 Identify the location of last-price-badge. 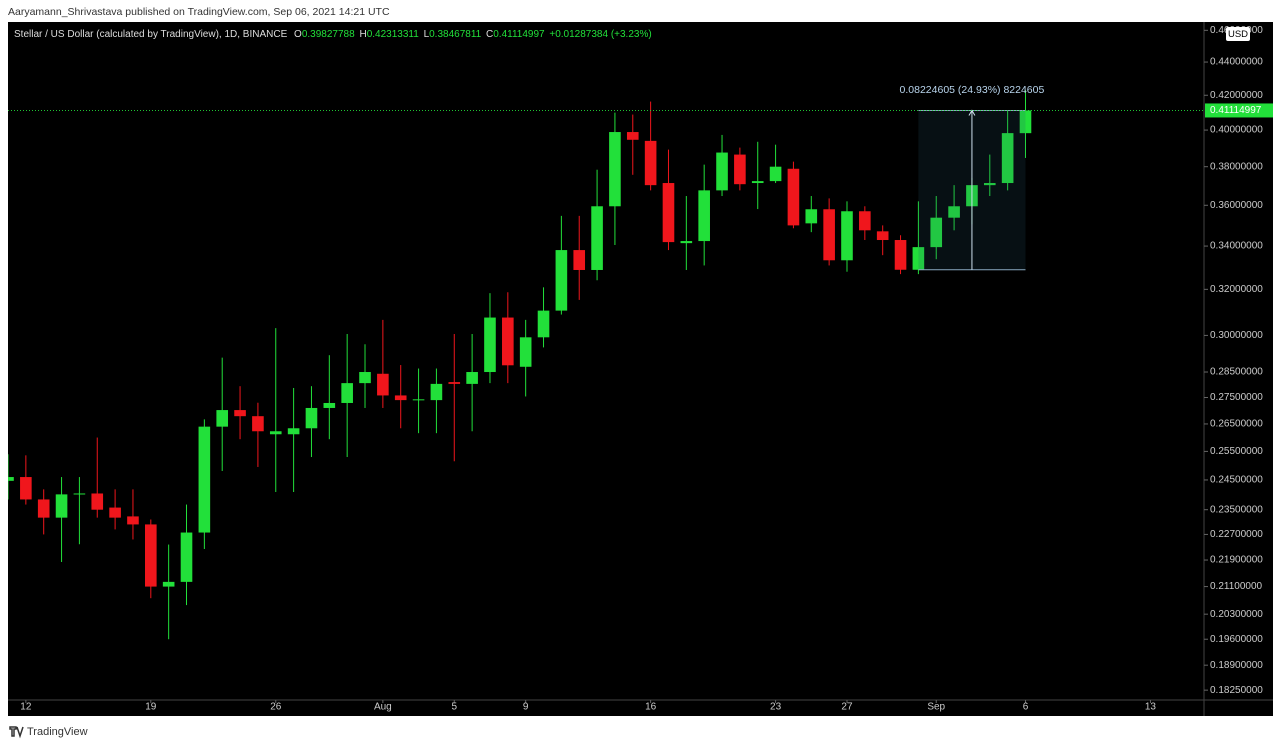
(1239, 110).